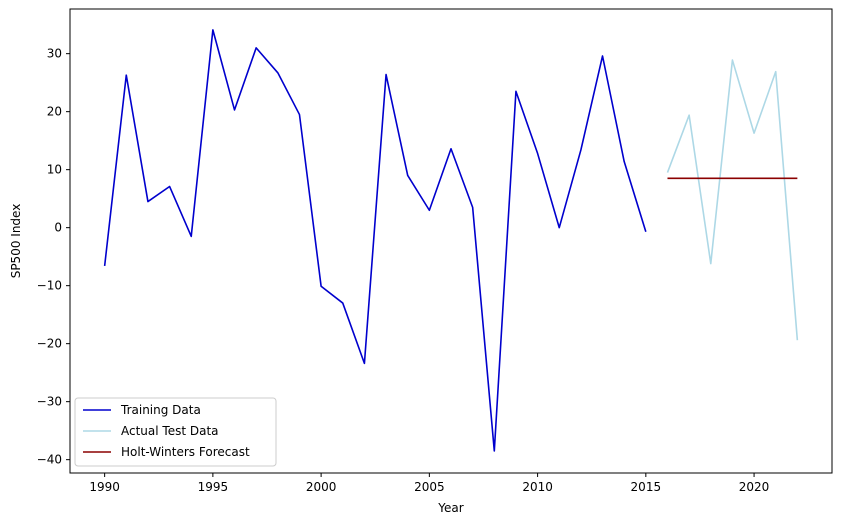 Image resolution: width=853 pixels, height=525 pixels. I want to click on y-tick-label: 30, so click(54, 54).